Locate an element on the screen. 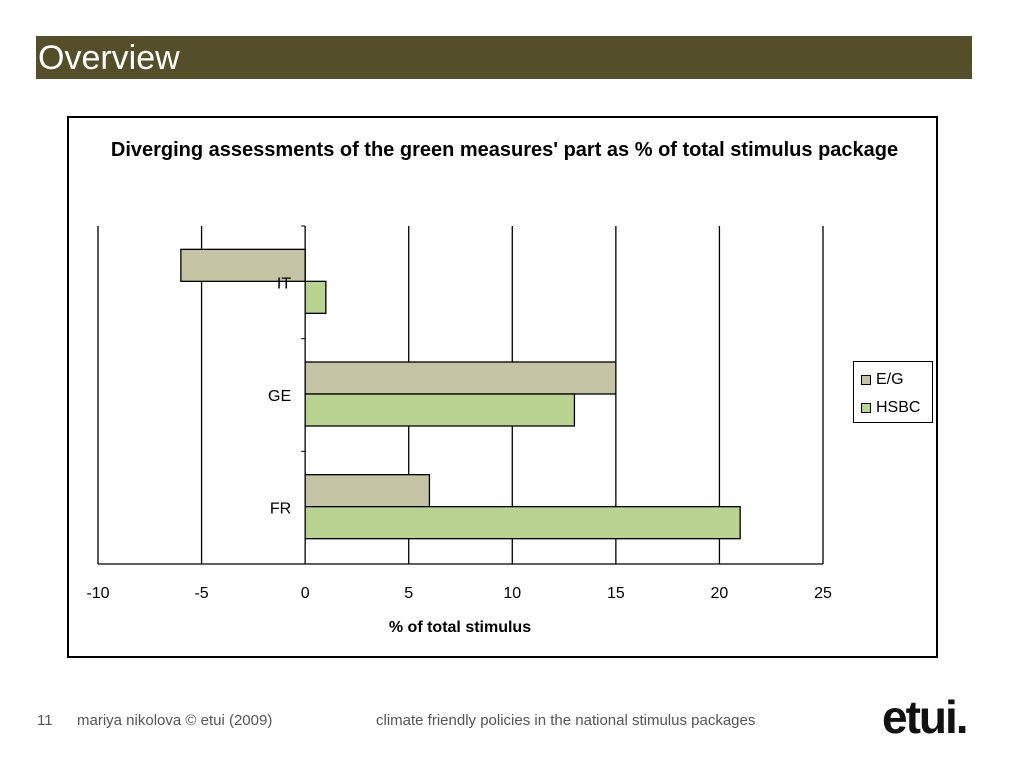 The height and width of the screenshot is (768, 1024). slide-title: Overview is located at coordinates (109, 58).